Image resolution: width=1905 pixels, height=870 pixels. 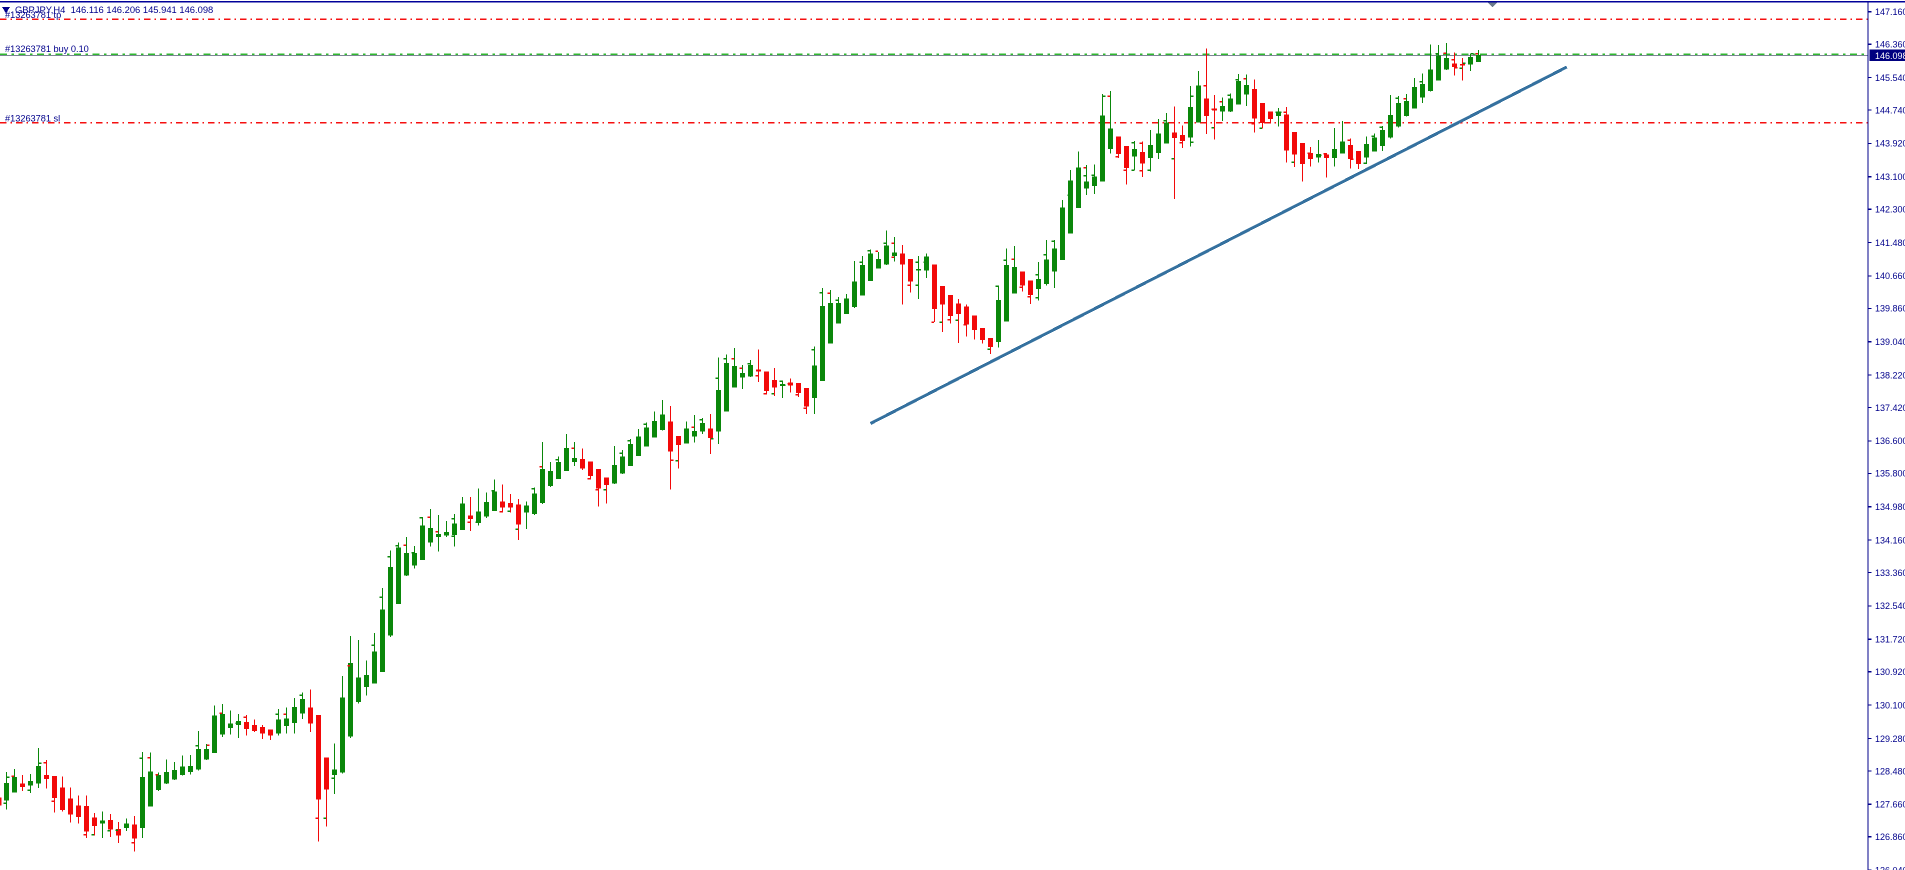 I want to click on svg-text: 140.660, so click(x=1890, y=276).